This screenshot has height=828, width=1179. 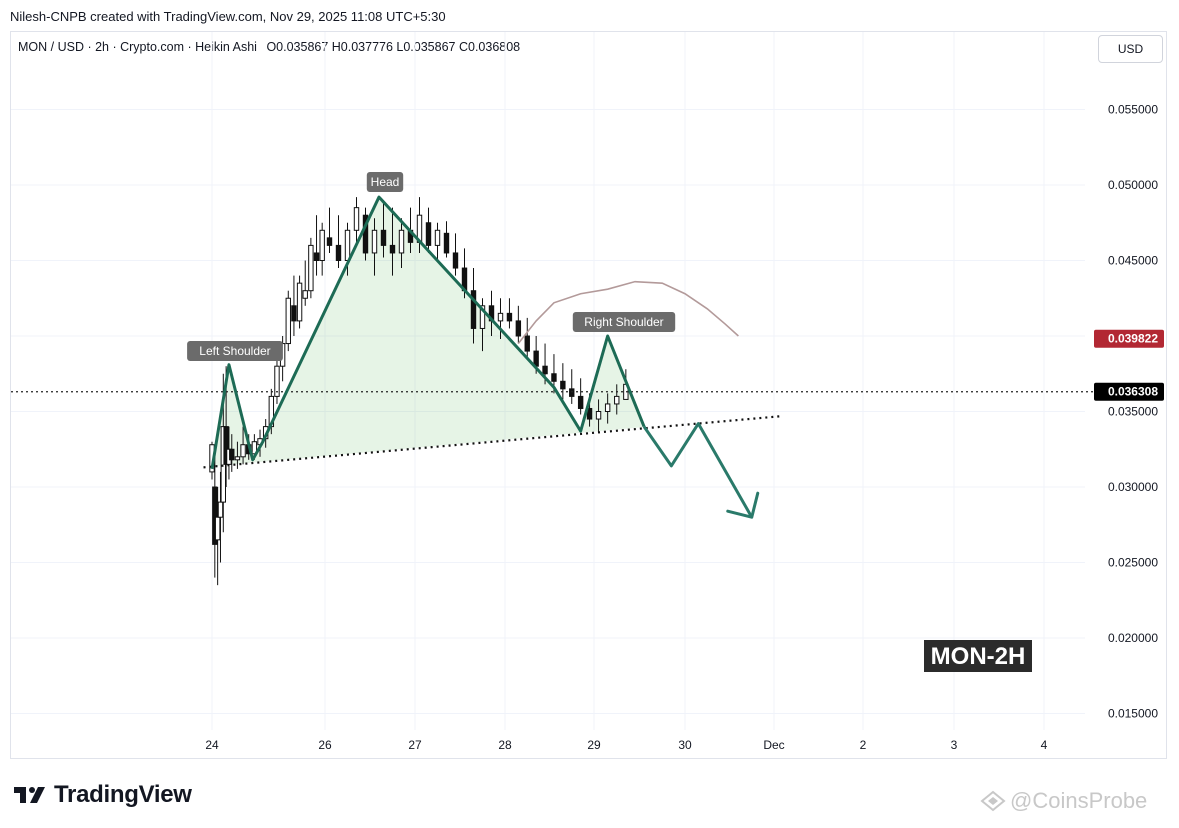 I want to click on price-label: 0.036308, so click(x=1129, y=391).